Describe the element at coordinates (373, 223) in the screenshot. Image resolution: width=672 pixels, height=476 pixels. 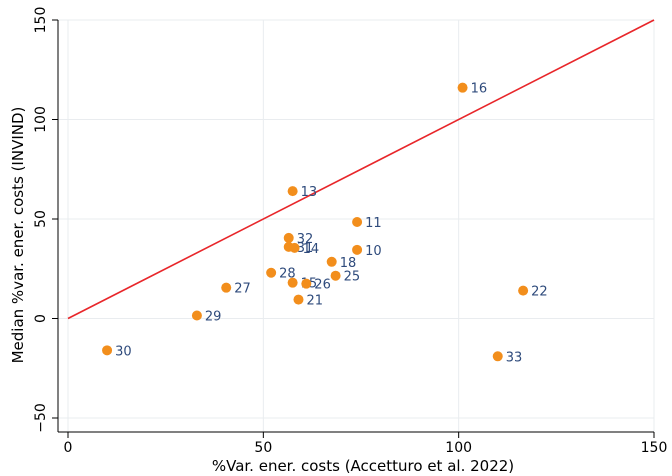
I see `data-point-label: 11` at that location.